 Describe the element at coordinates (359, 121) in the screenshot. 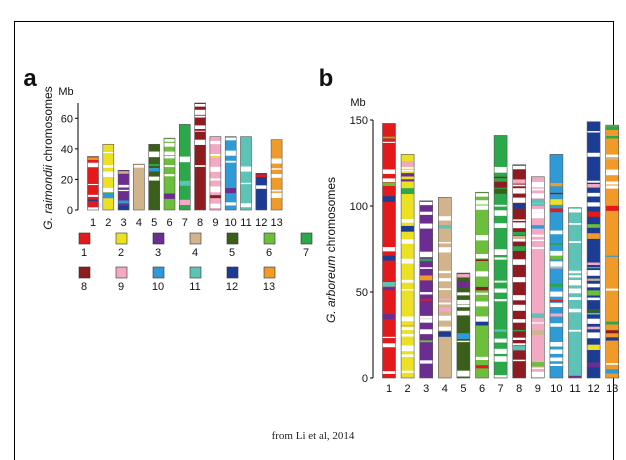

I see `y-tick-label: 150` at that location.